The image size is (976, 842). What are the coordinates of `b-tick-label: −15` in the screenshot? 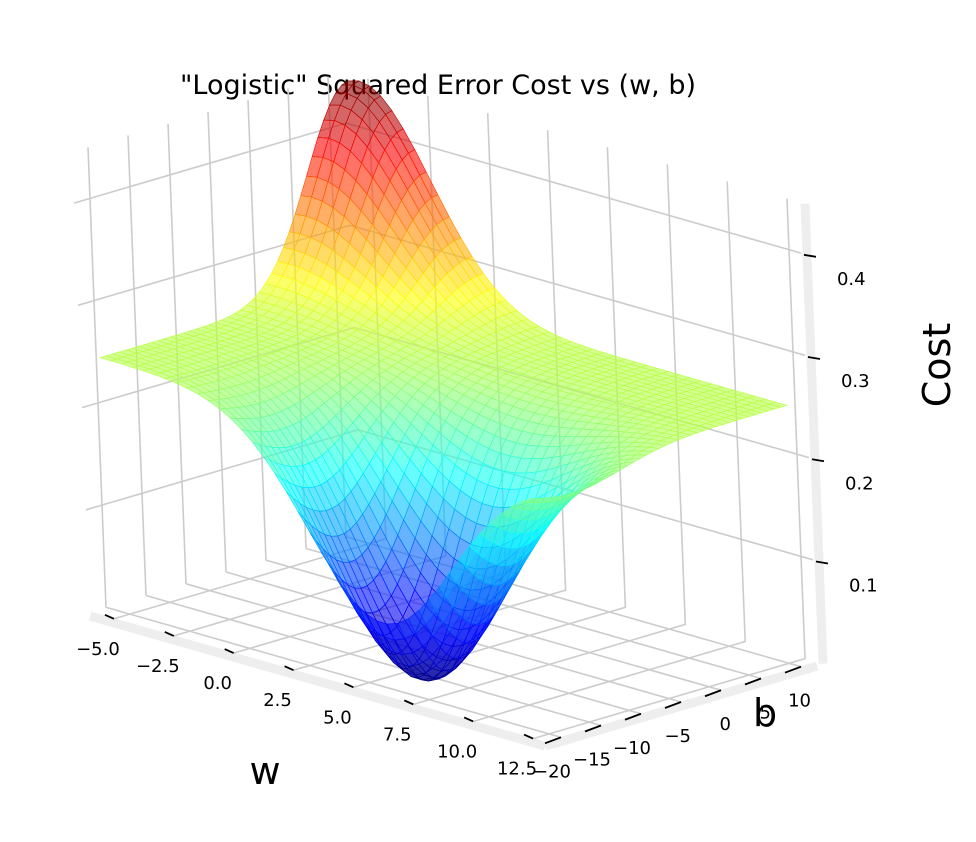 It's located at (592, 760).